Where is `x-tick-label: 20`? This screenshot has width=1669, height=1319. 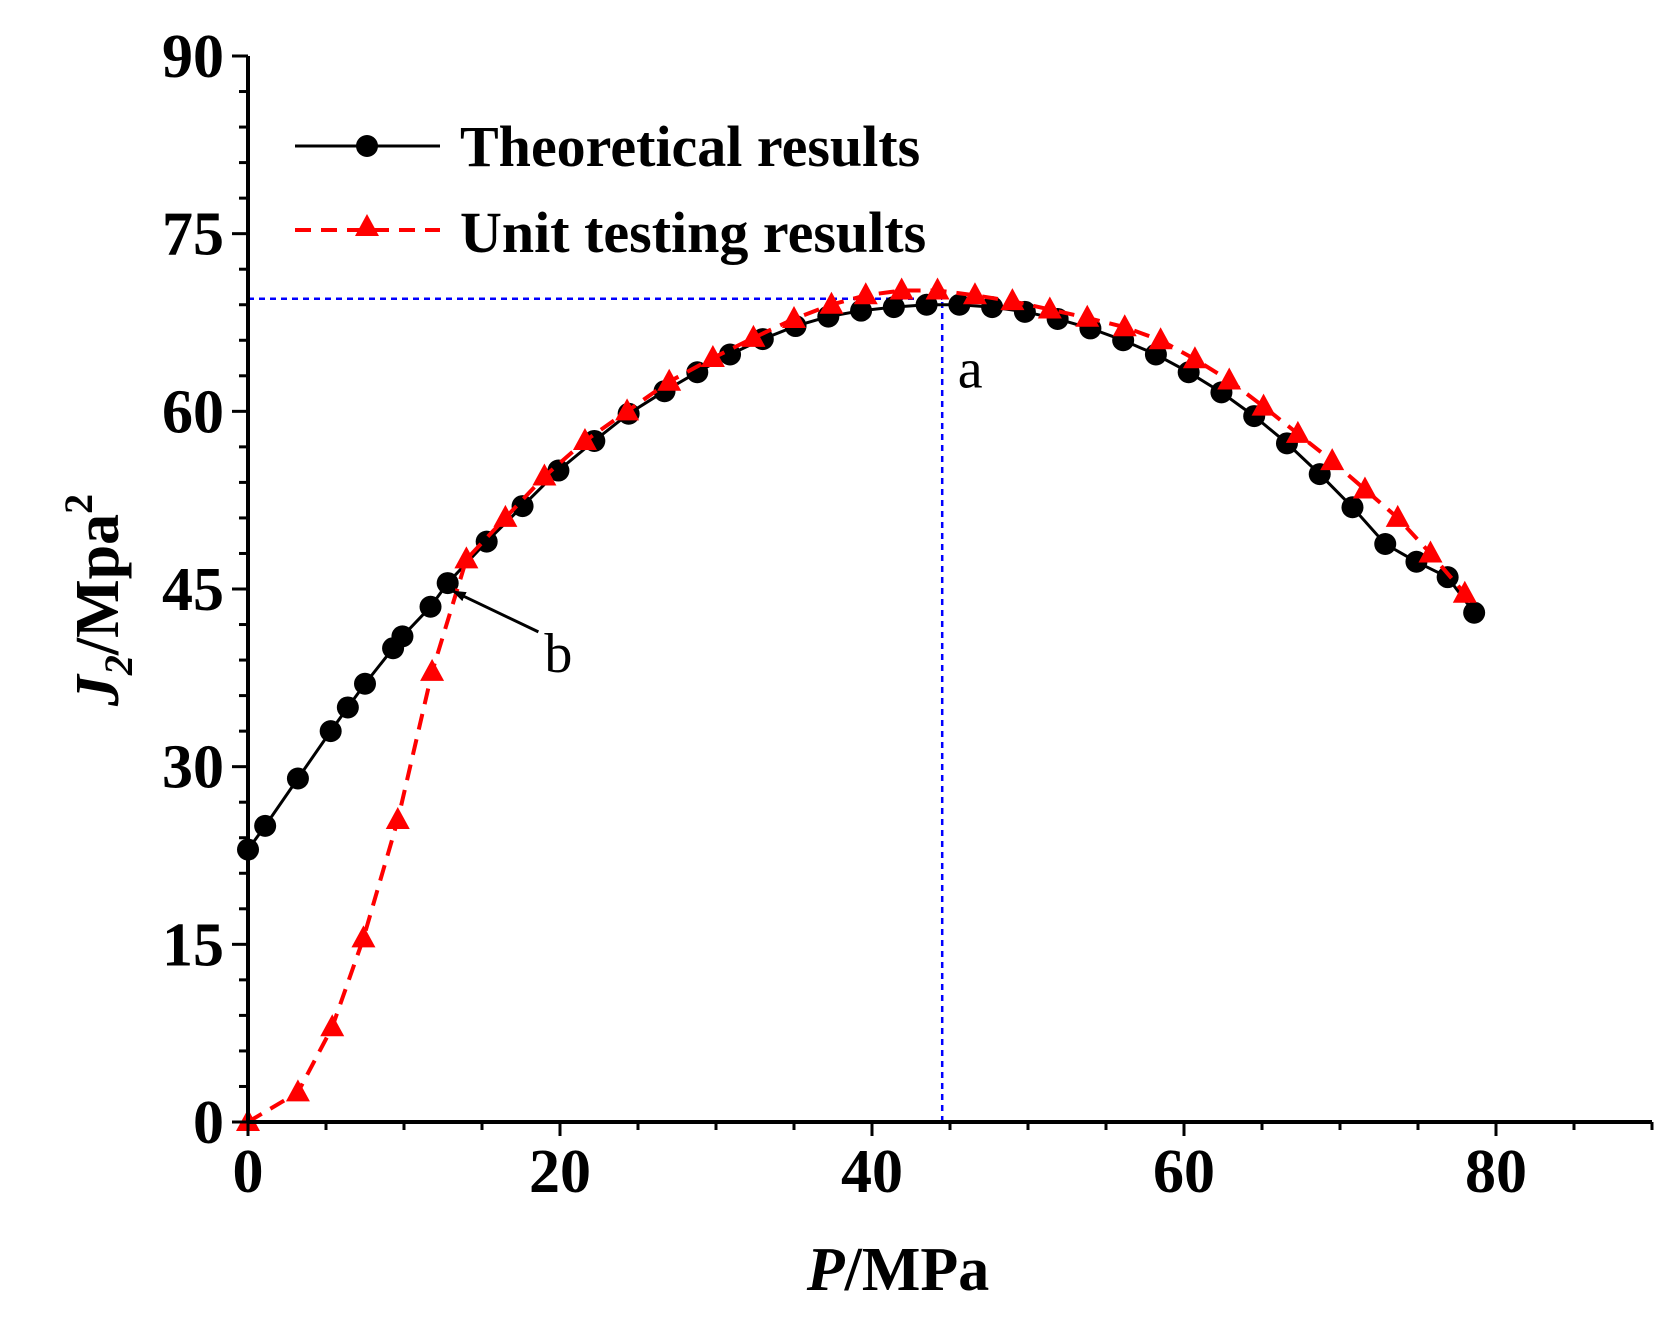 x-tick-label: 20 is located at coordinates (560, 1172).